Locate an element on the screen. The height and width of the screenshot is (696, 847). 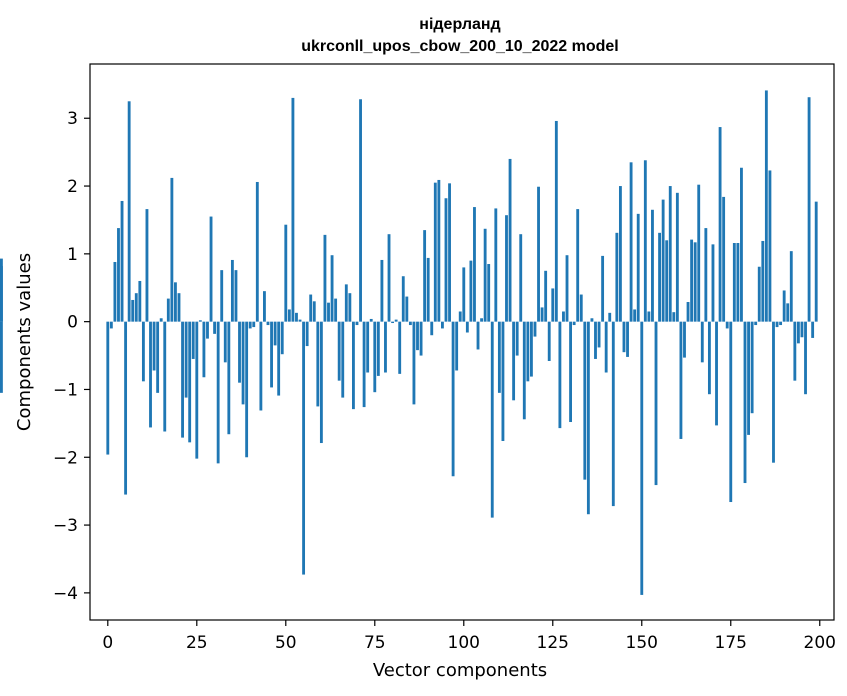
y-tick-label: −2 is located at coordinates (65, 458).